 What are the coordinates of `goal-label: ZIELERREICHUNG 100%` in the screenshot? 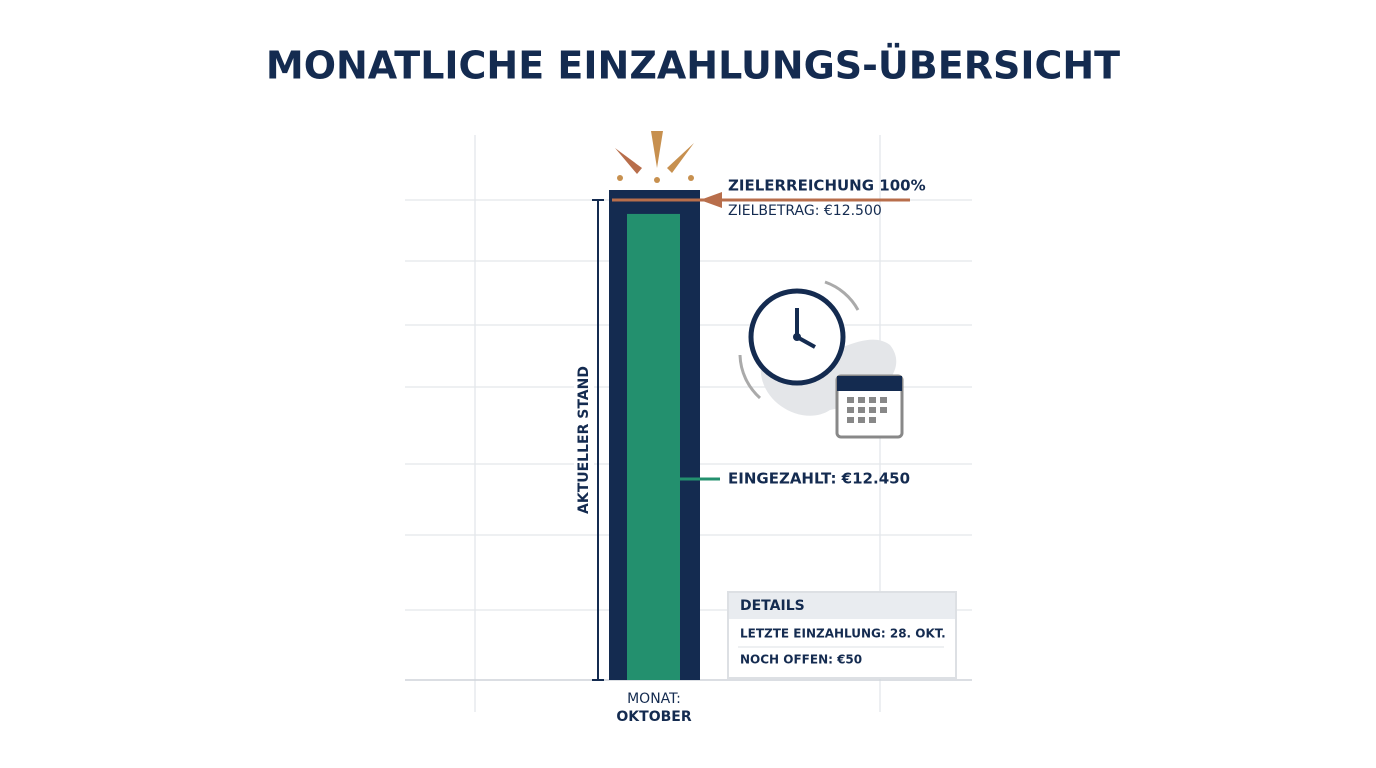 It's located at (827, 186).